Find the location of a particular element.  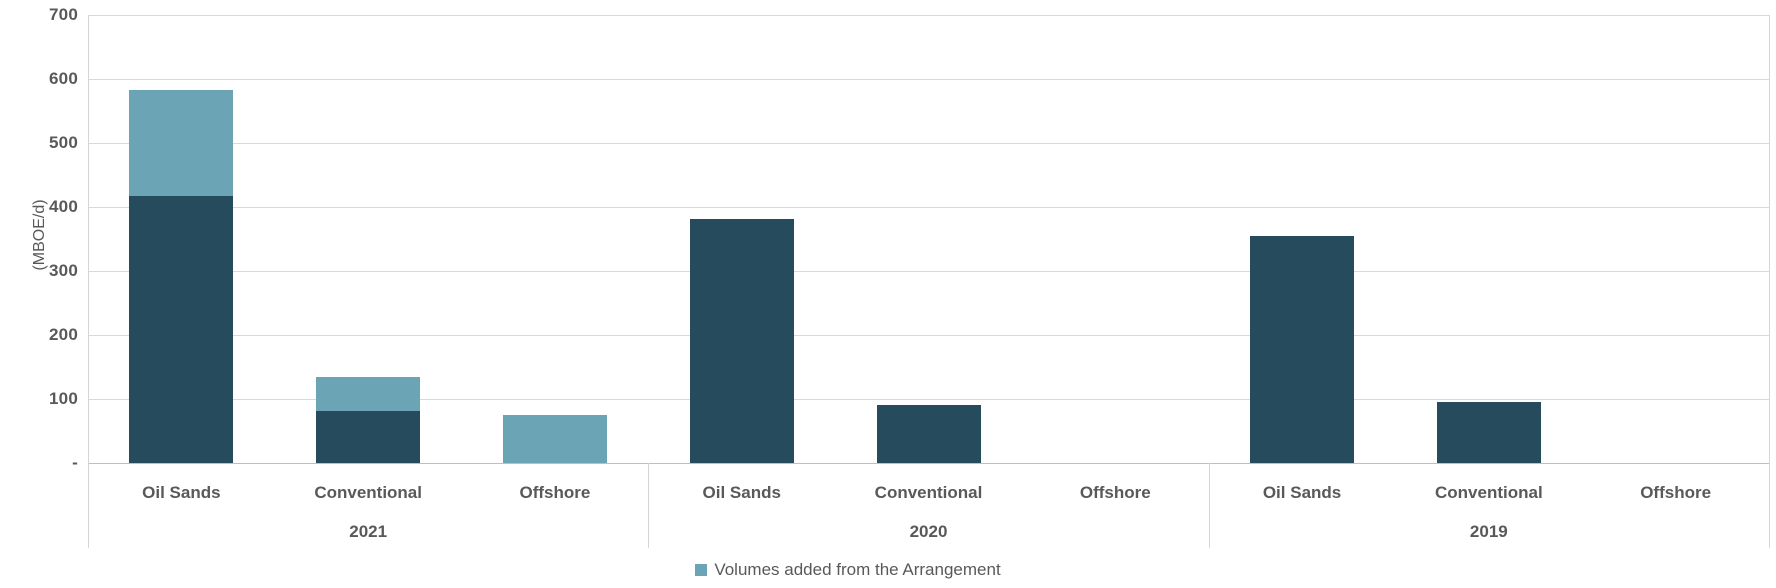

year-label: 2020 is located at coordinates (928, 531).